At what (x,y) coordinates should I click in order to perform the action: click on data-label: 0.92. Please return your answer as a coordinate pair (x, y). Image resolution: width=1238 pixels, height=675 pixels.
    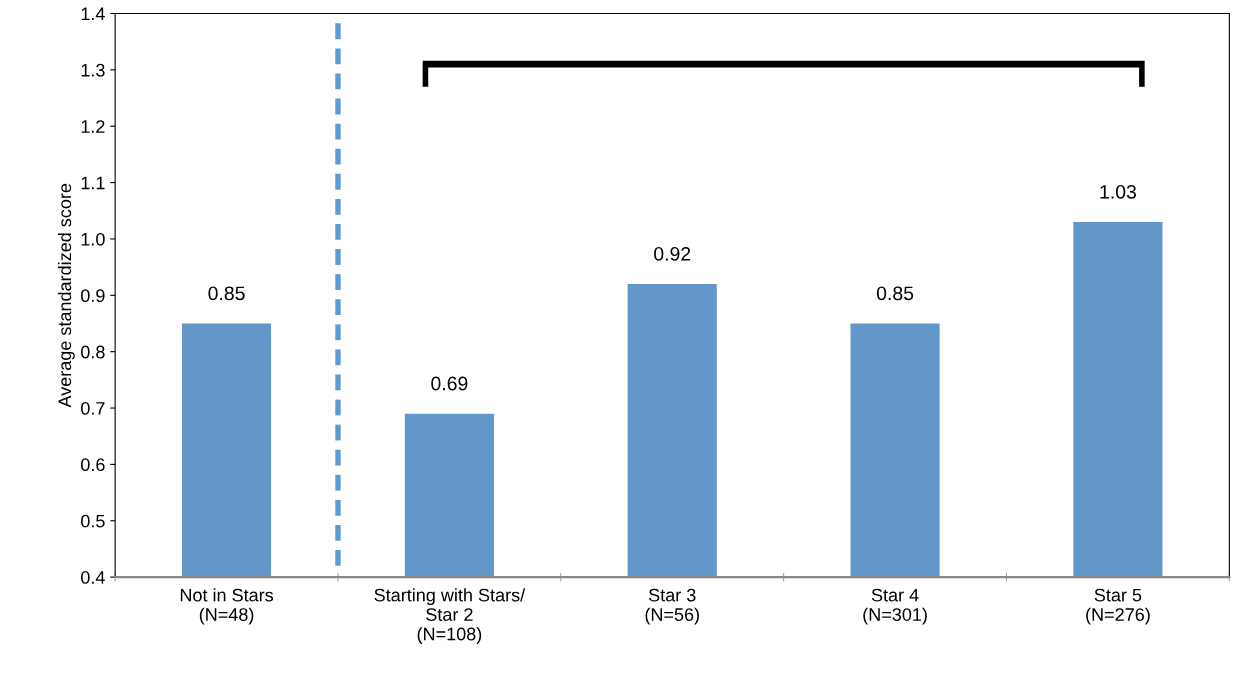
    Looking at the image, I should click on (672, 253).